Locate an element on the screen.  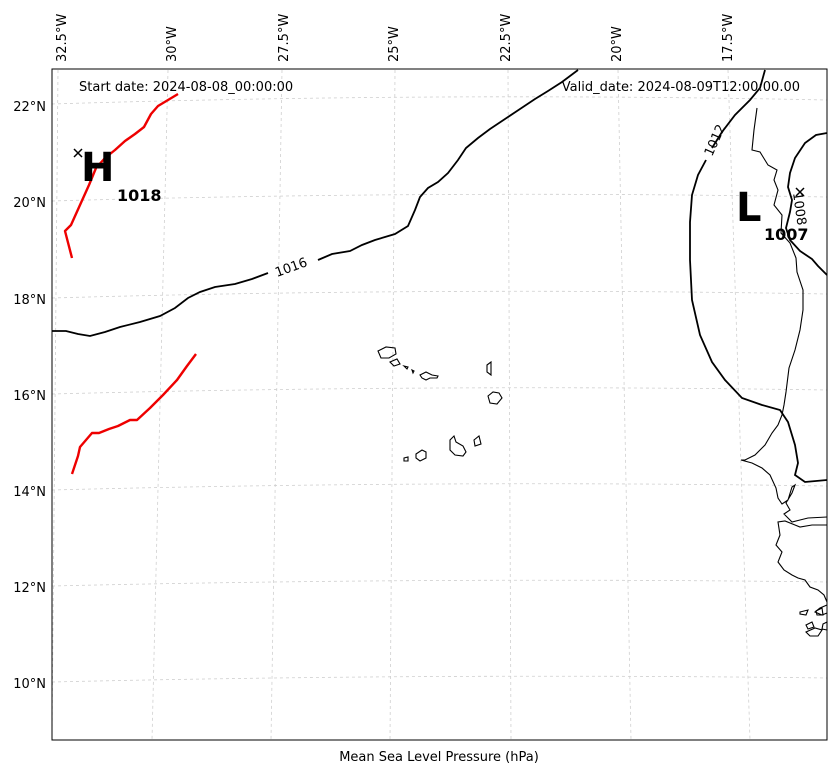
lat-tick-label: 16°N is located at coordinates (29, 396).